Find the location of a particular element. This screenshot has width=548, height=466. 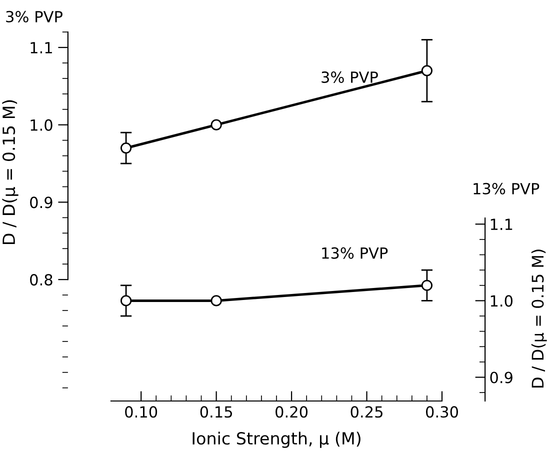

y-tick-label: 0.9 is located at coordinates (41, 202).